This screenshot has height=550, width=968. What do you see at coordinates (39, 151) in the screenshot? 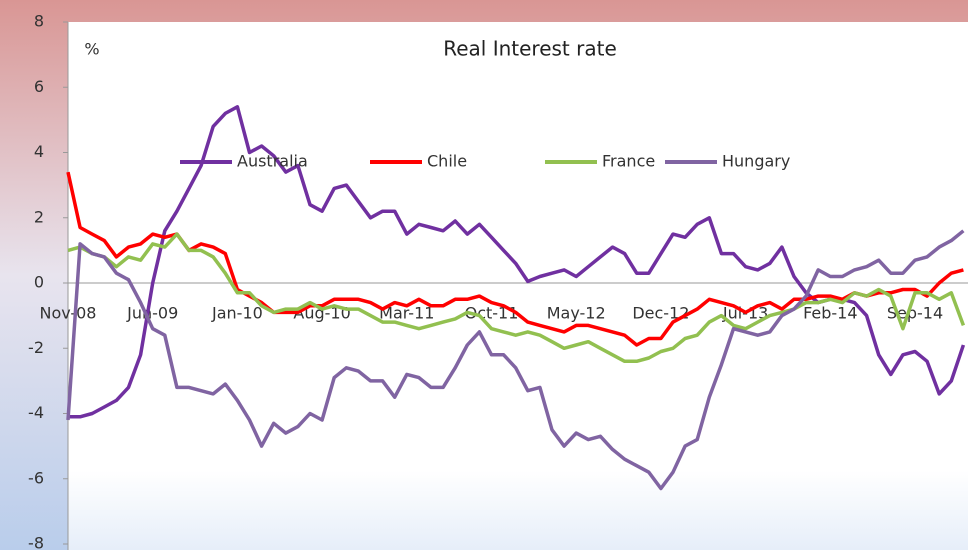
I see `y-tick-label: 4` at bounding box center [39, 151].